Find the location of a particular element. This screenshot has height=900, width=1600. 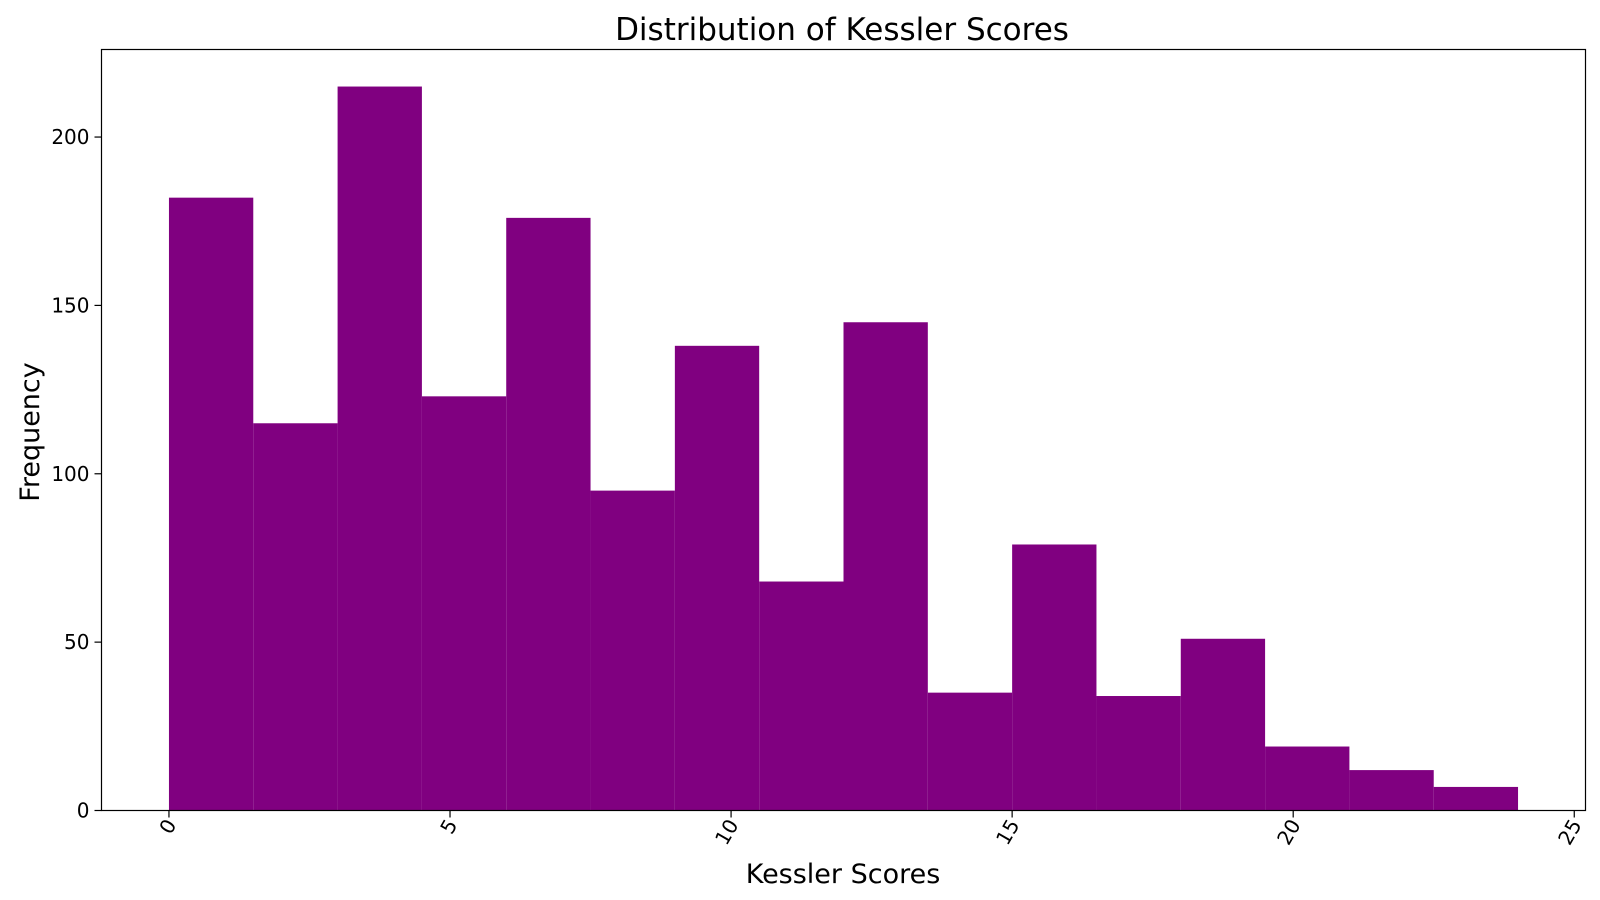

y-tick-label: 200 is located at coordinates (70, 137).